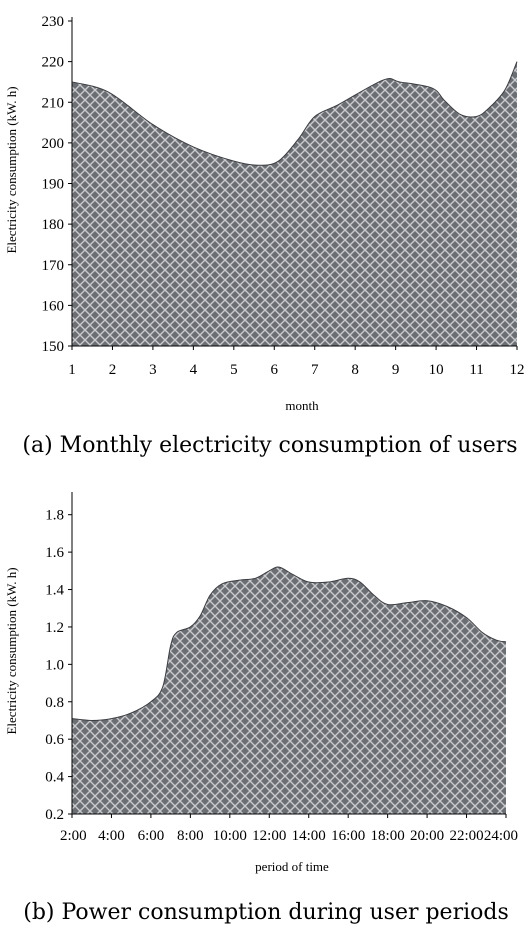 The width and height of the screenshot is (531, 933). What do you see at coordinates (53, 22) in the screenshot?
I see `y-tick-label: 230` at bounding box center [53, 22].